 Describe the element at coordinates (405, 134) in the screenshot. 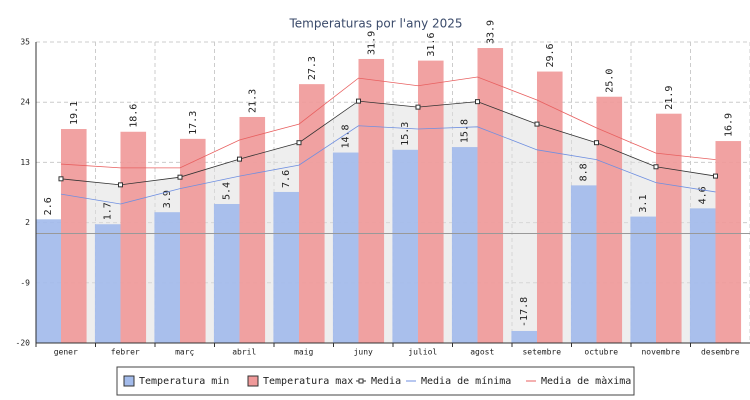

I see `value-label: 15.3` at that location.